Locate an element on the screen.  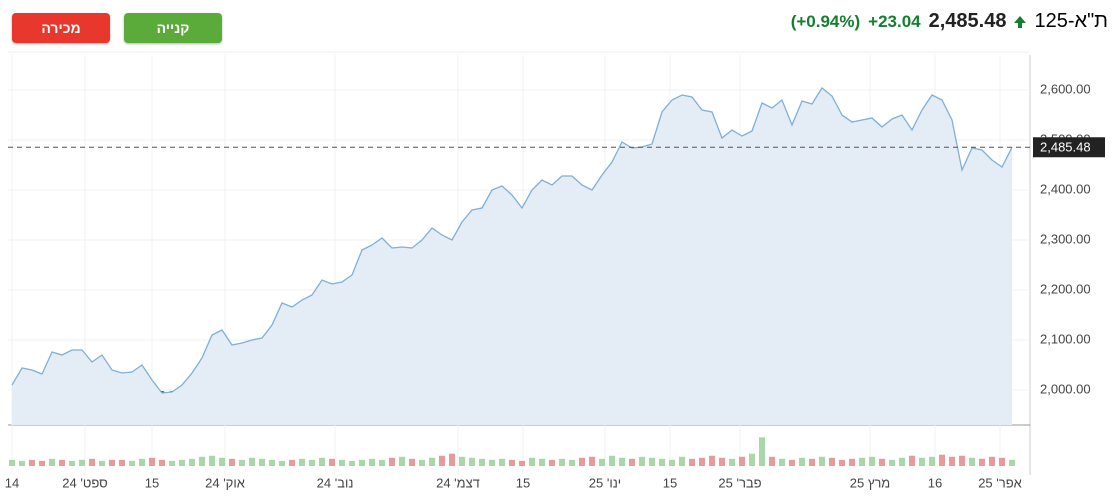
x-tick-label: אוק' 24 is located at coordinates (225, 482).